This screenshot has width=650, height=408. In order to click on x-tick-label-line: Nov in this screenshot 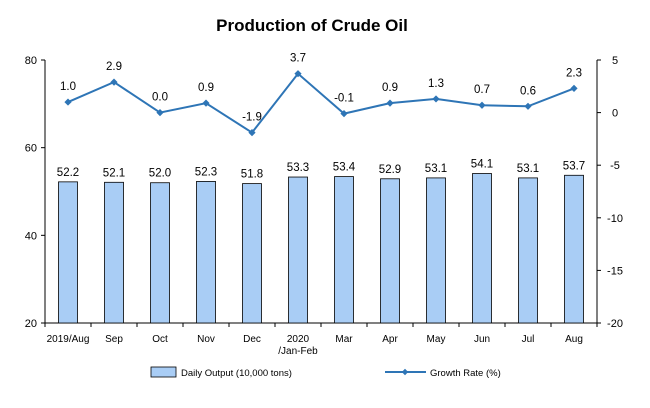, I will do `click(206, 339)`.